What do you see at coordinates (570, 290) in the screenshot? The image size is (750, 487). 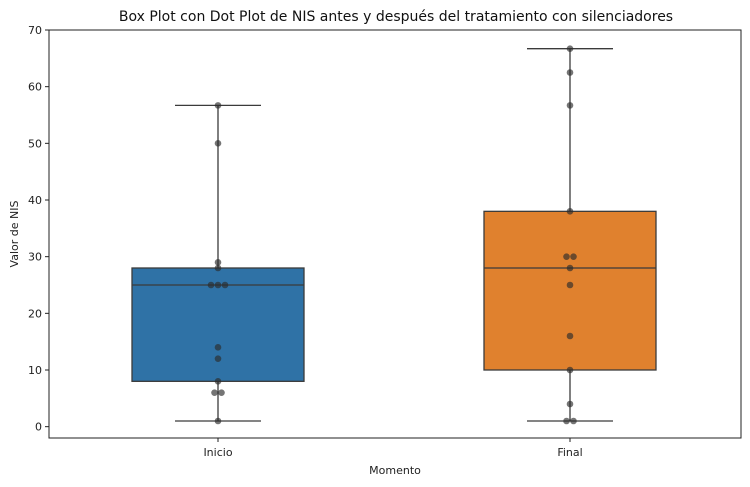 I see `box-final` at bounding box center [570, 290].